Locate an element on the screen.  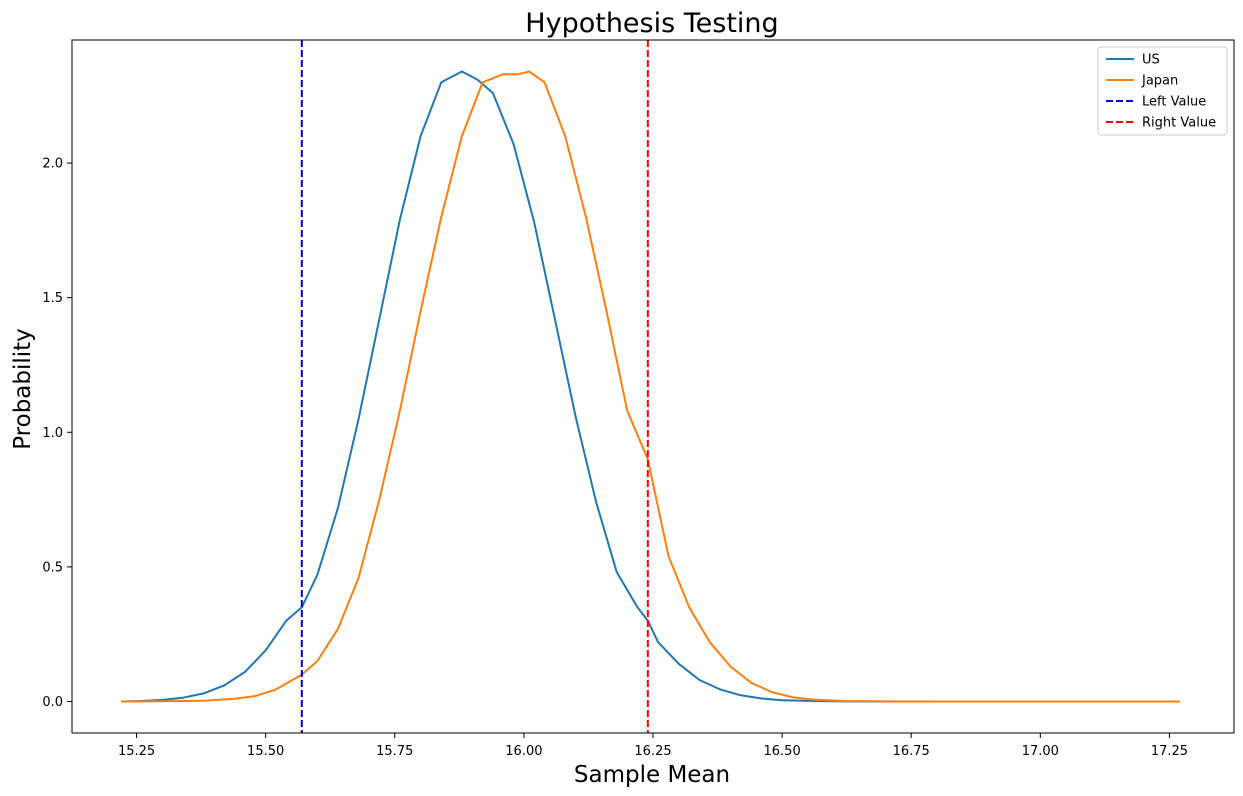
legend-label-right-value: Right Value is located at coordinates (1179, 123).